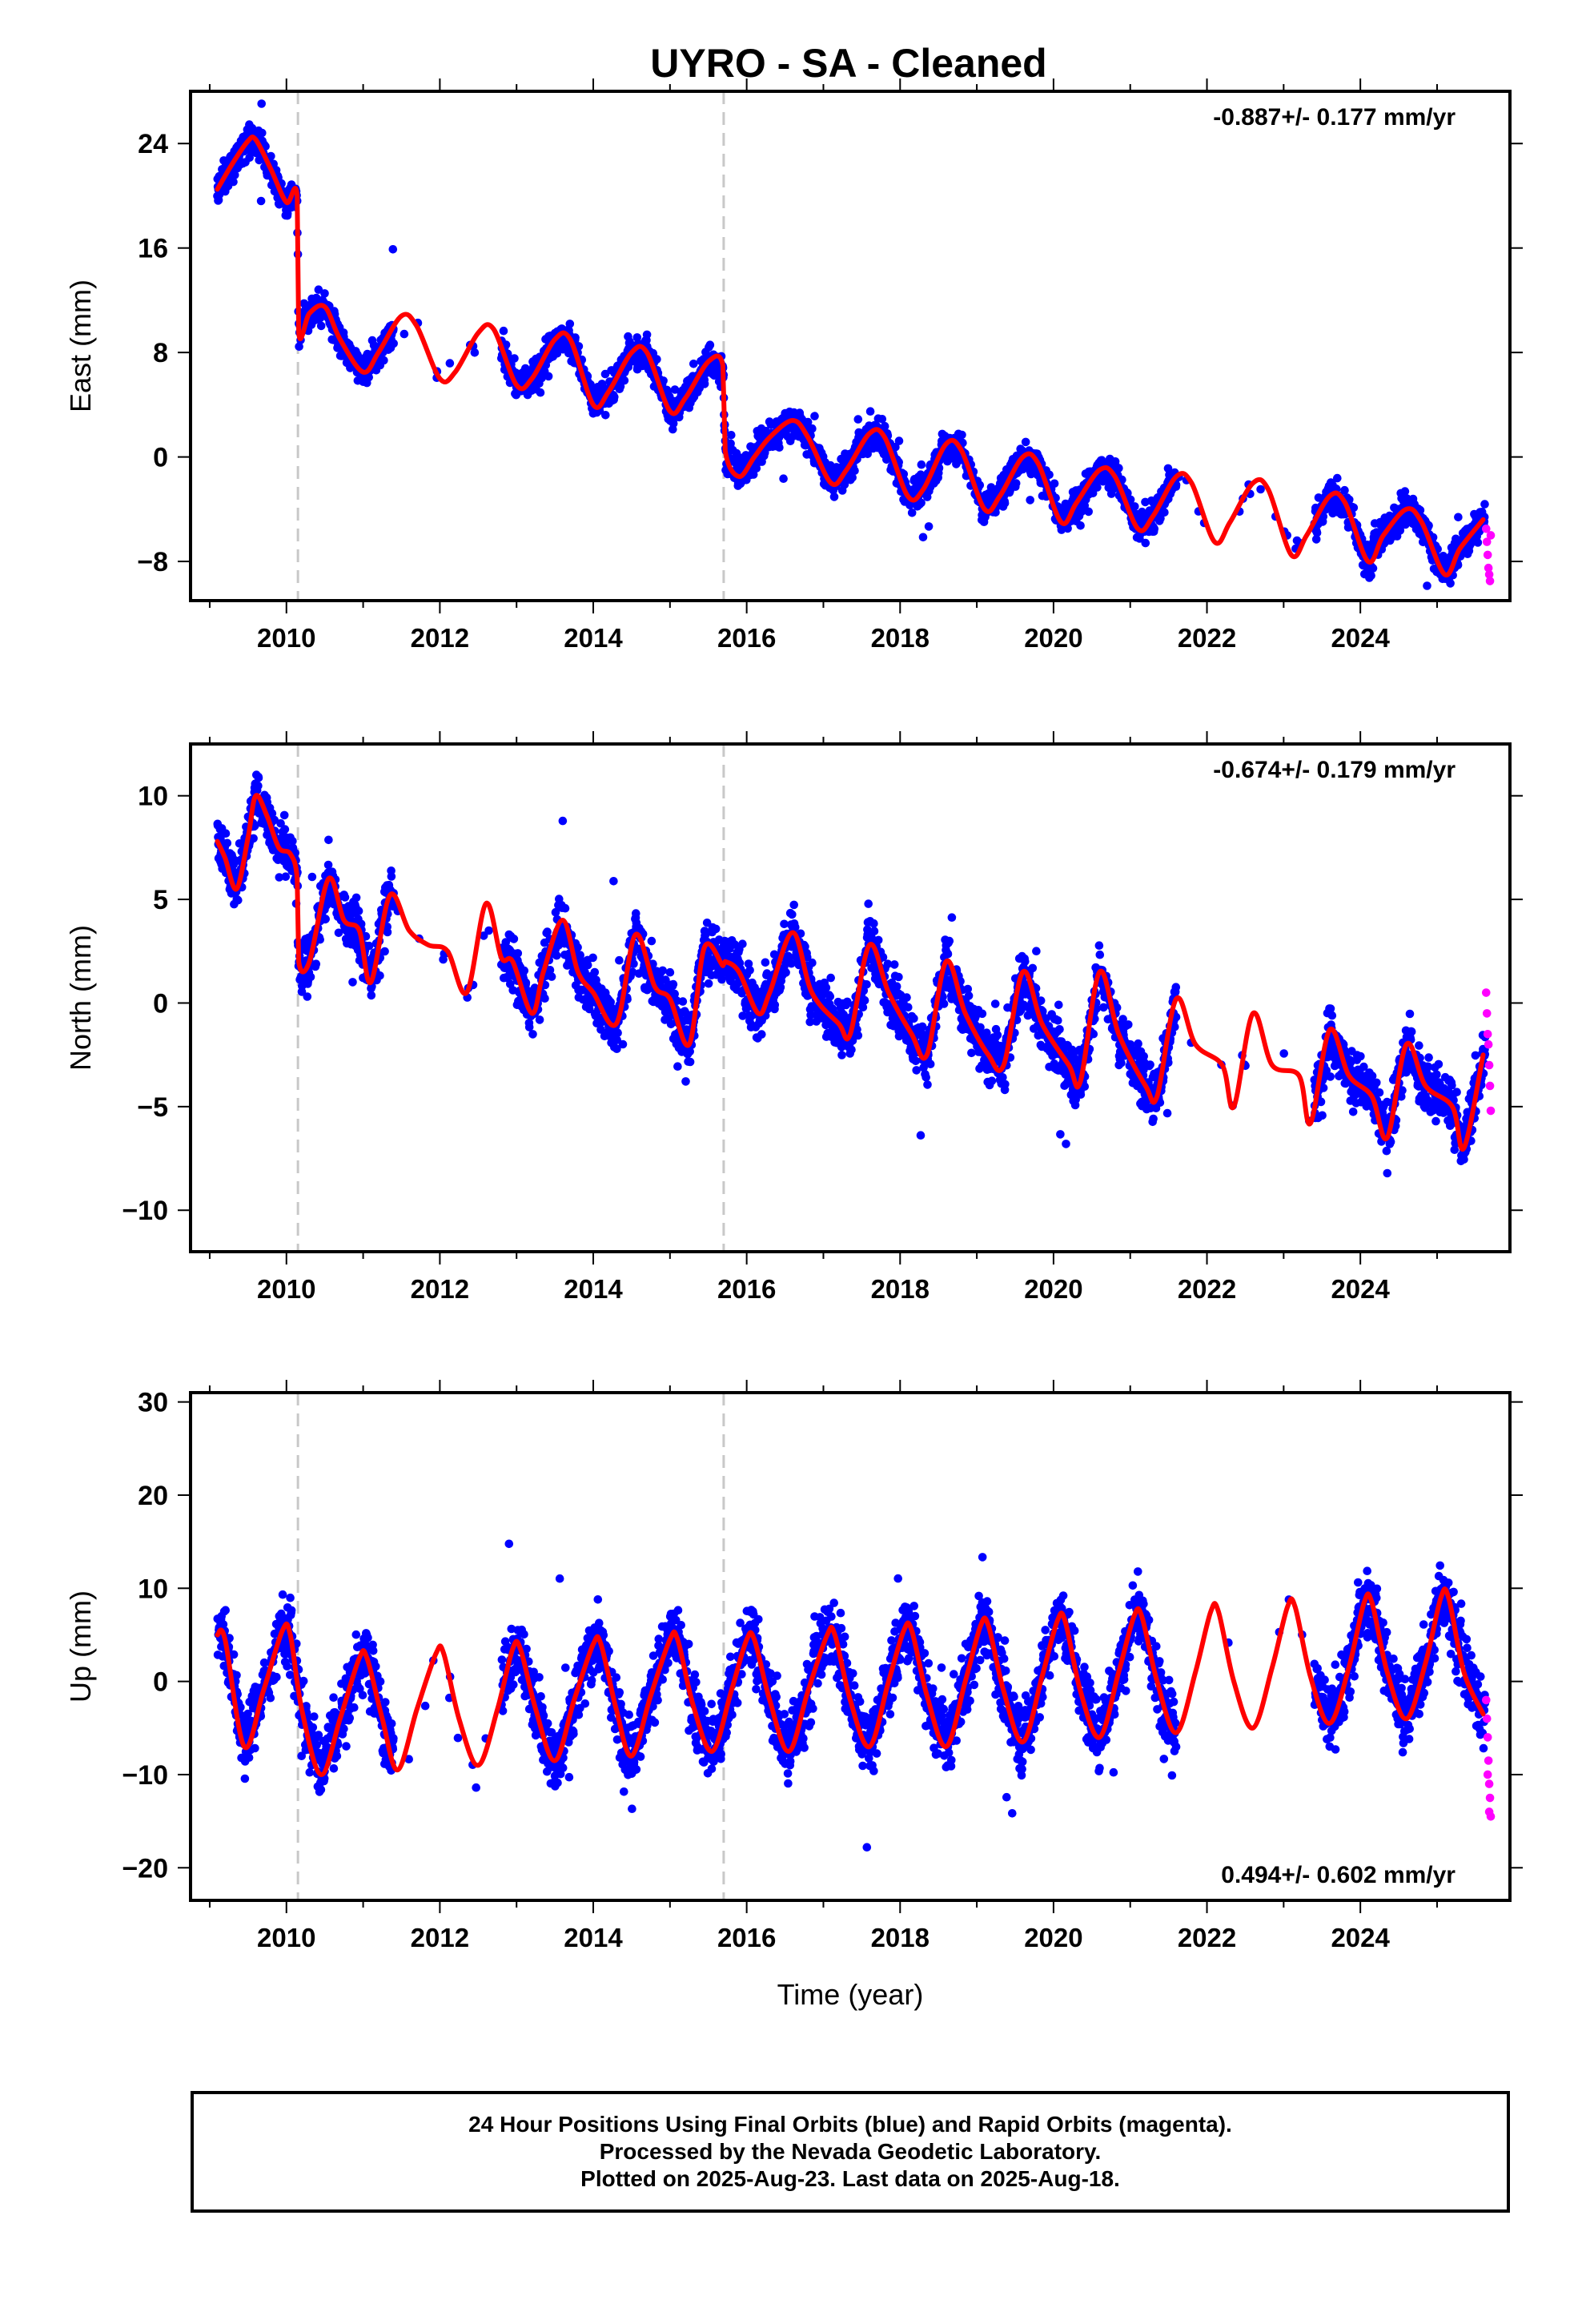 This screenshot has height=2324, width=1582. Describe the element at coordinates (161, 458) in the screenshot. I see `y-tick-label: 0` at that location.